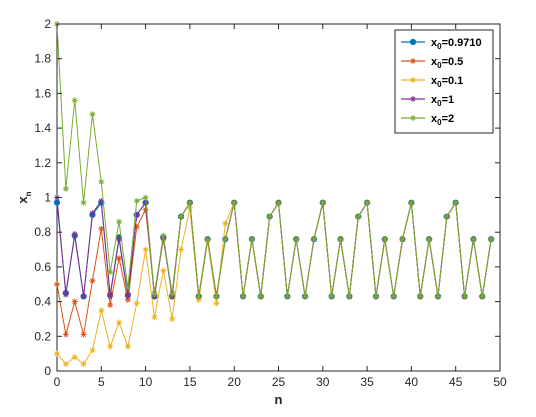 Image resolution: width=536 pixels, height=417 pixels. I want to click on x-tick-label: 25, so click(279, 382).